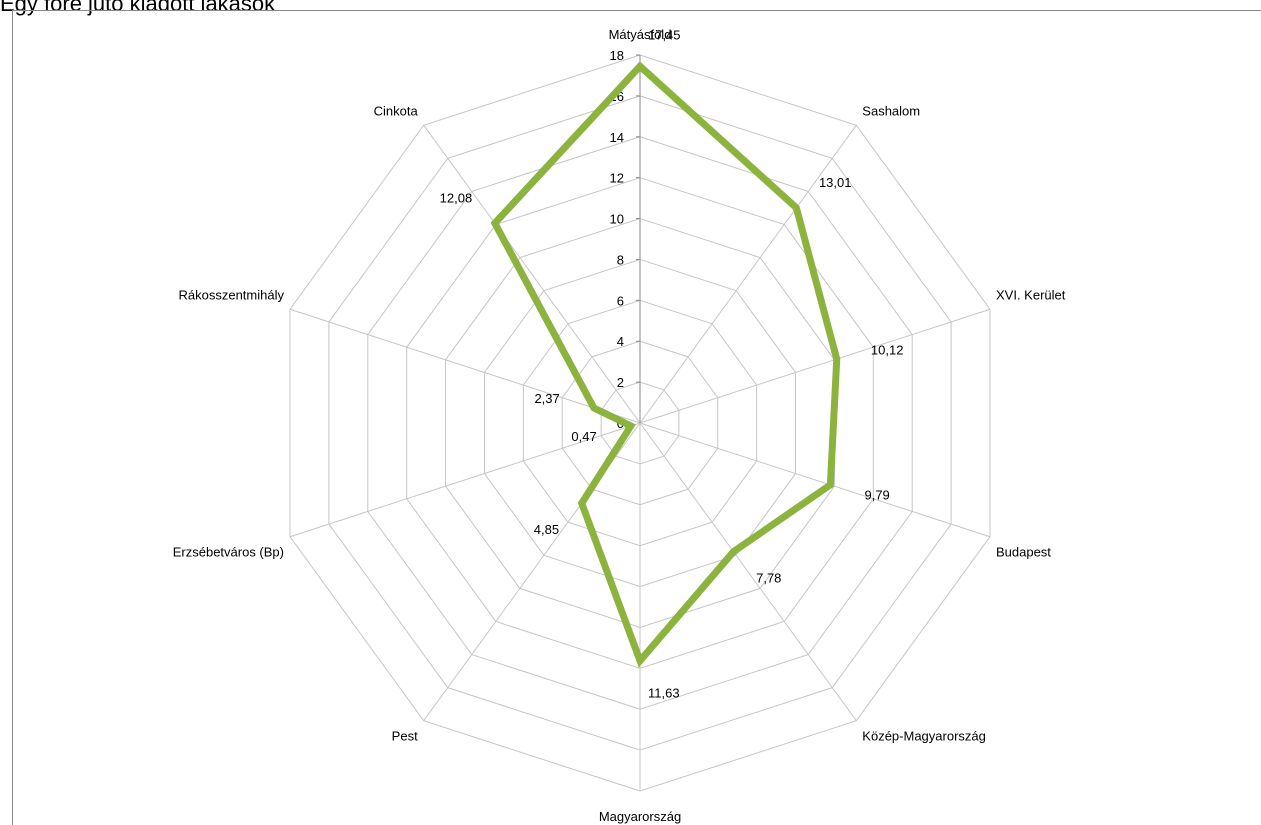 This screenshot has width=1261, height=825. What do you see at coordinates (232, 294) in the screenshot?
I see `category-label: Rákosszentmihály` at bounding box center [232, 294].